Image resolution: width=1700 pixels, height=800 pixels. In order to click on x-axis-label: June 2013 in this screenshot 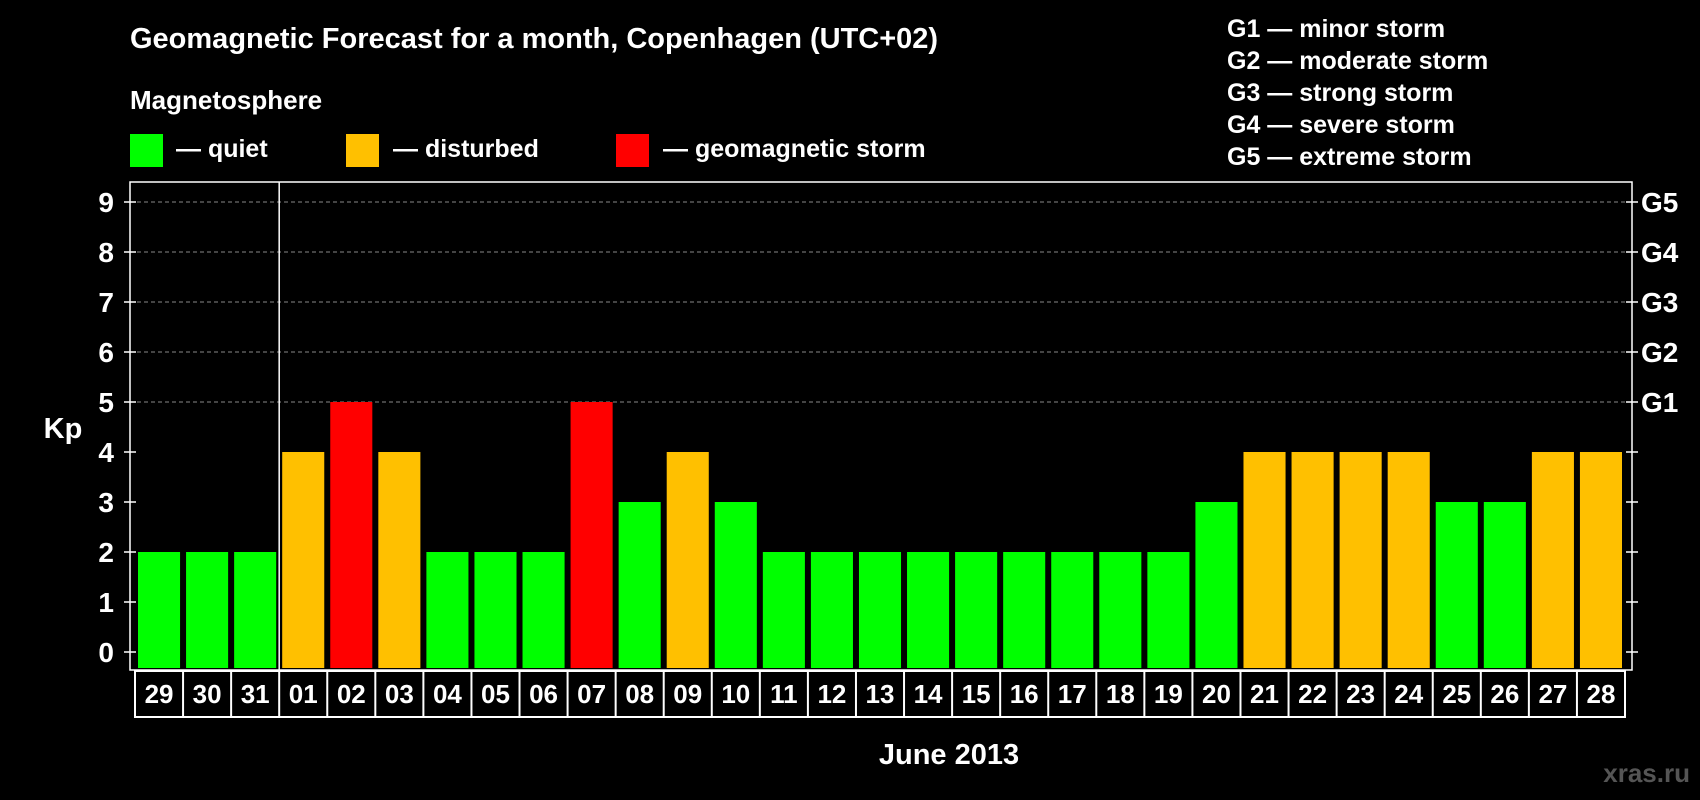, I will do `click(949, 755)`.